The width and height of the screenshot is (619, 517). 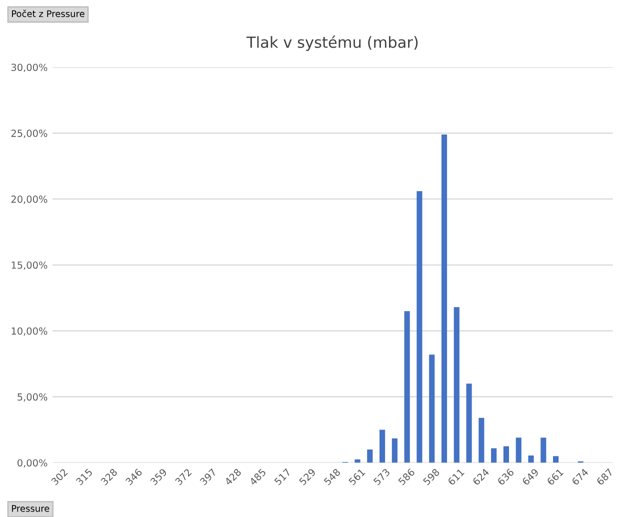 I want to click on x-tick-label: 687, so click(x=605, y=477).